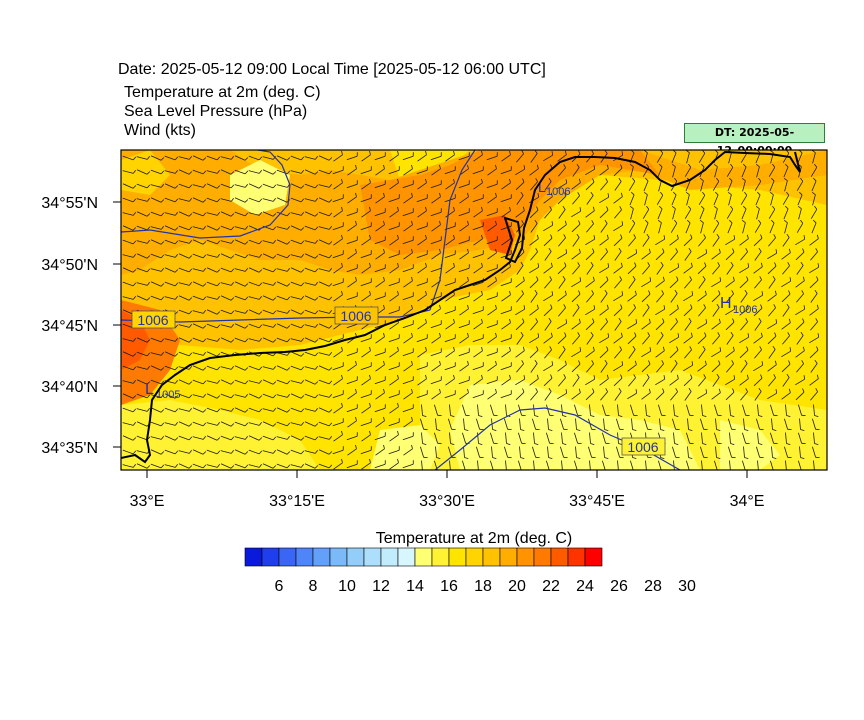 The width and height of the screenshot is (864, 720). What do you see at coordinates (381, 586) in the screenshot?
I see `colorbar-tick-label: 12` at bounding box center [381, 586].